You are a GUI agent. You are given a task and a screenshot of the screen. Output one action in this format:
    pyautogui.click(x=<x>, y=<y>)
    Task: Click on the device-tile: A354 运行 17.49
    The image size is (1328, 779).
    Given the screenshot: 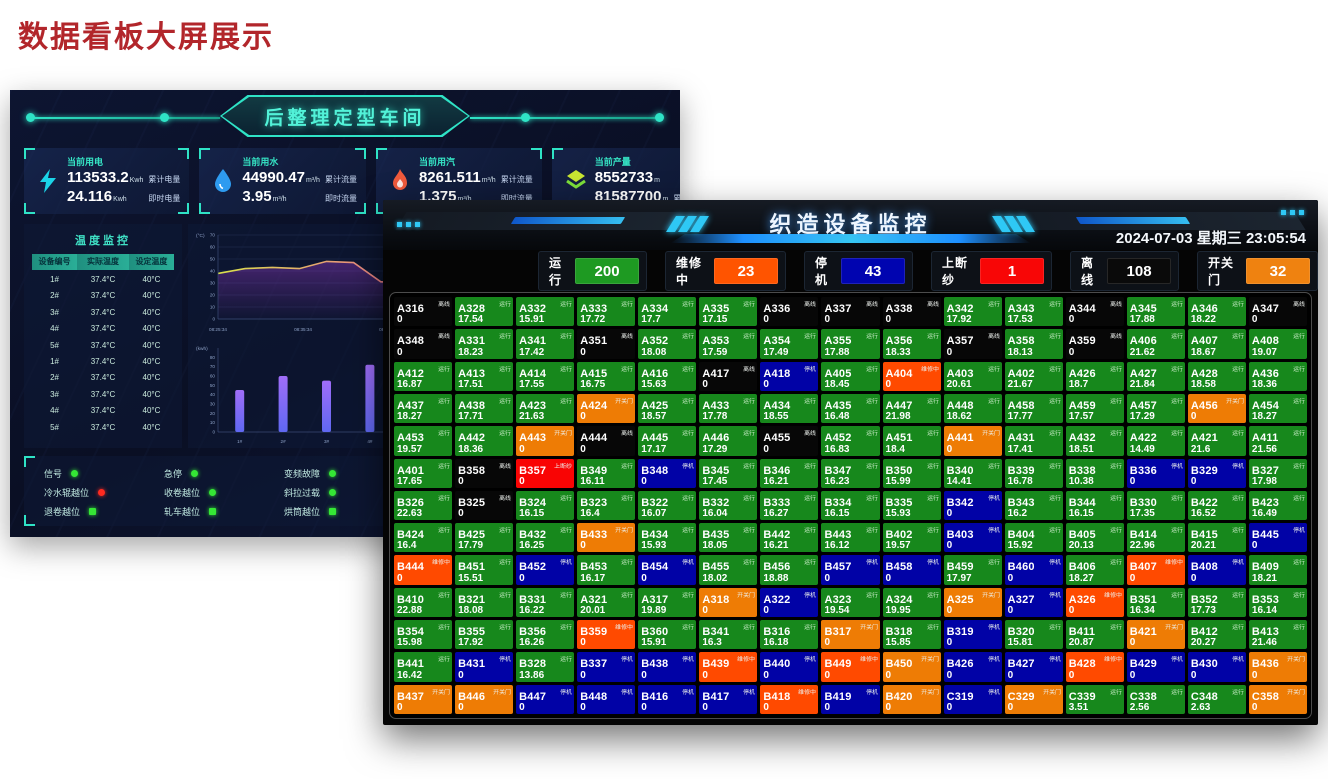 What is the action you would take?
    pyautogui.click(x=789, y=344)
    